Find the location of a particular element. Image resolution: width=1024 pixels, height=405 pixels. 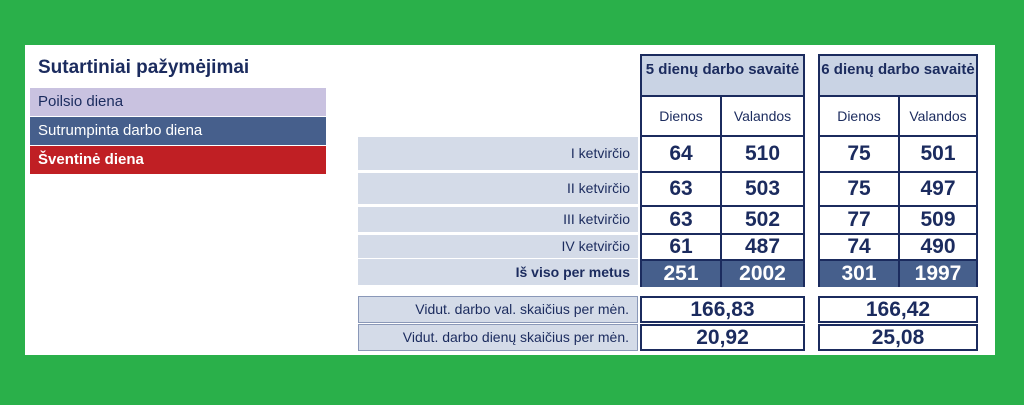

legend-holiday: Šventinė diena is located at coordinates (178, 160).